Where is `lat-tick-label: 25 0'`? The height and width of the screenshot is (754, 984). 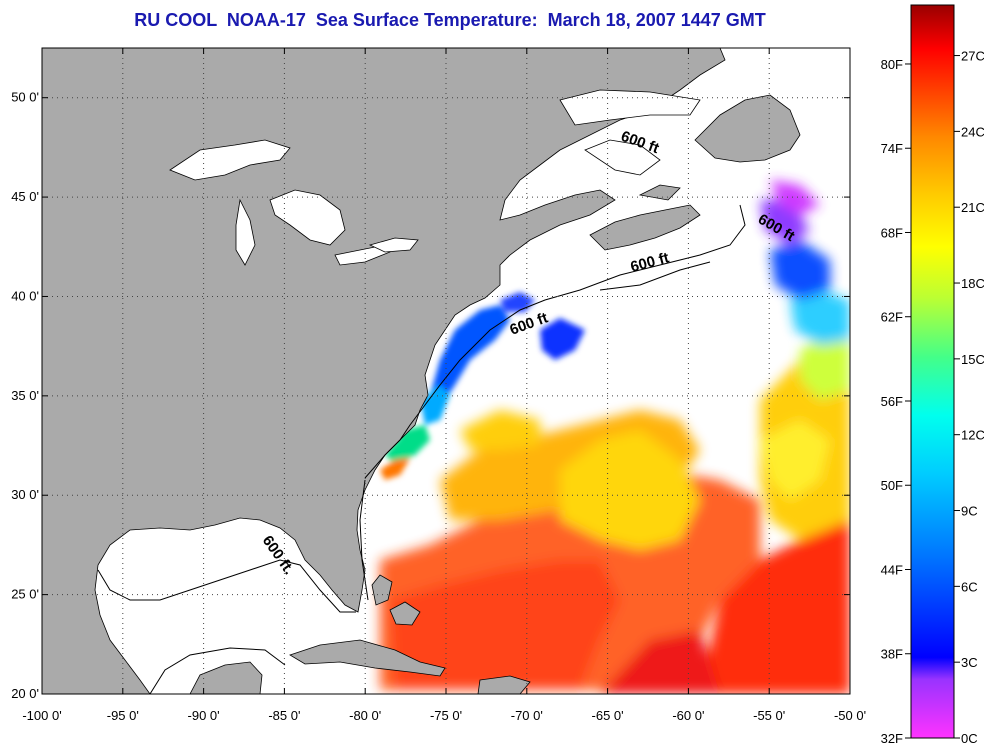 lat-tick-label: 25 0' is located at coordinates (25, 594).